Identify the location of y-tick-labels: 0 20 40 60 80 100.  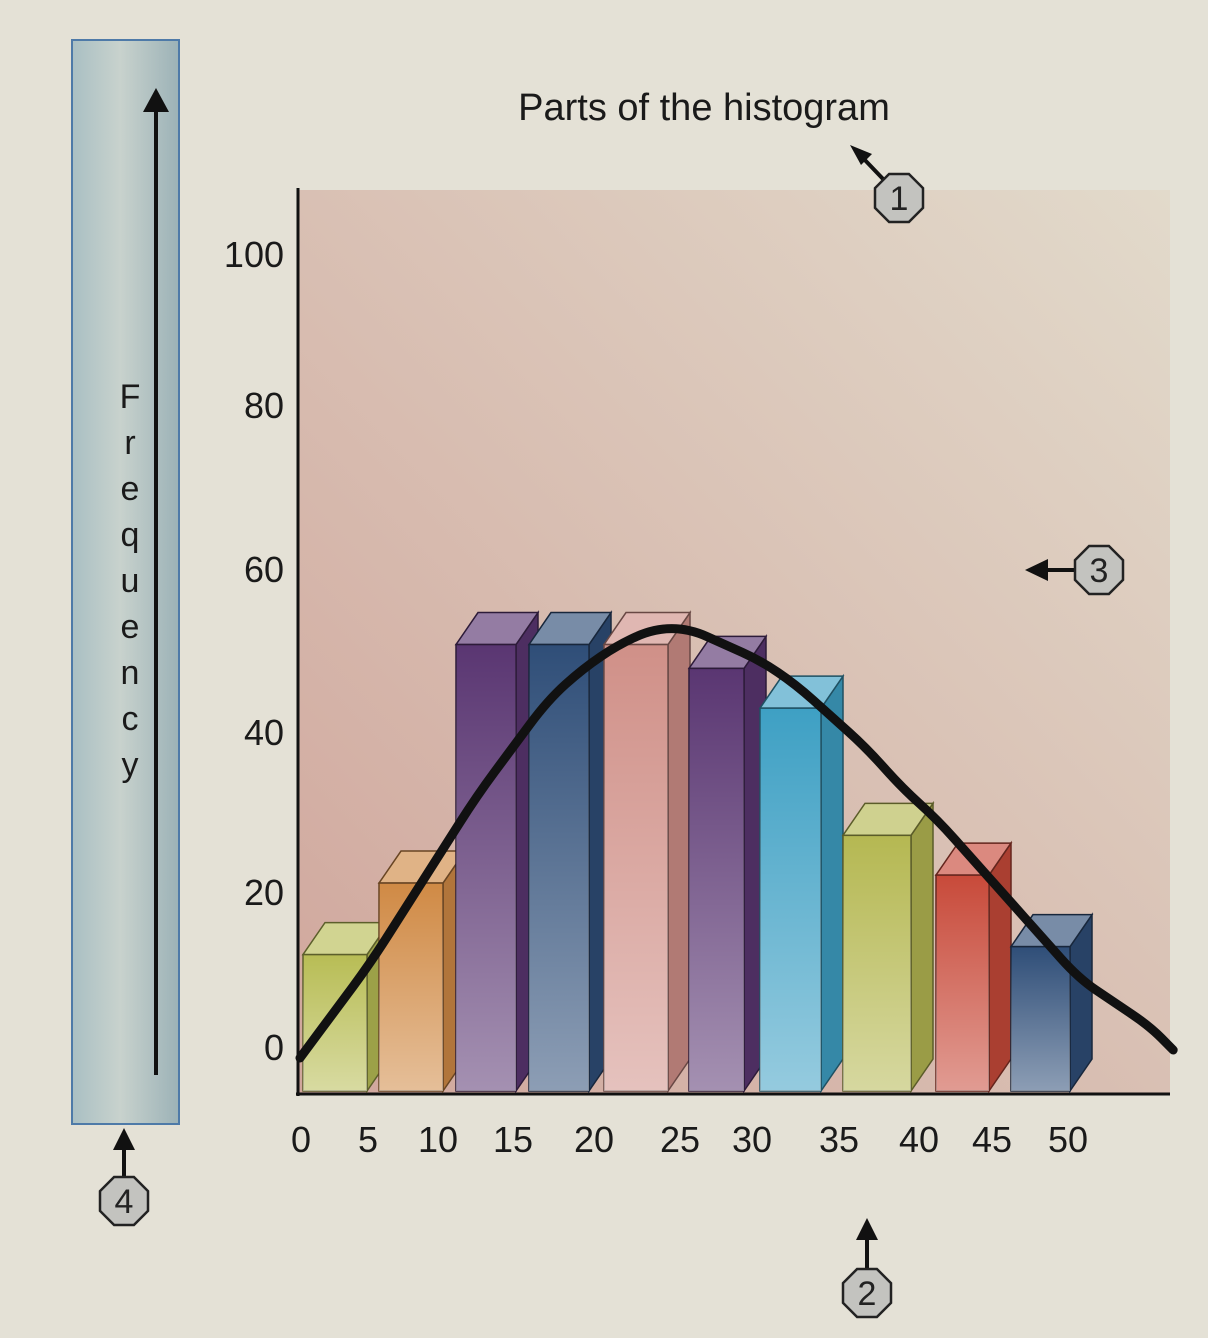
(254, 651).